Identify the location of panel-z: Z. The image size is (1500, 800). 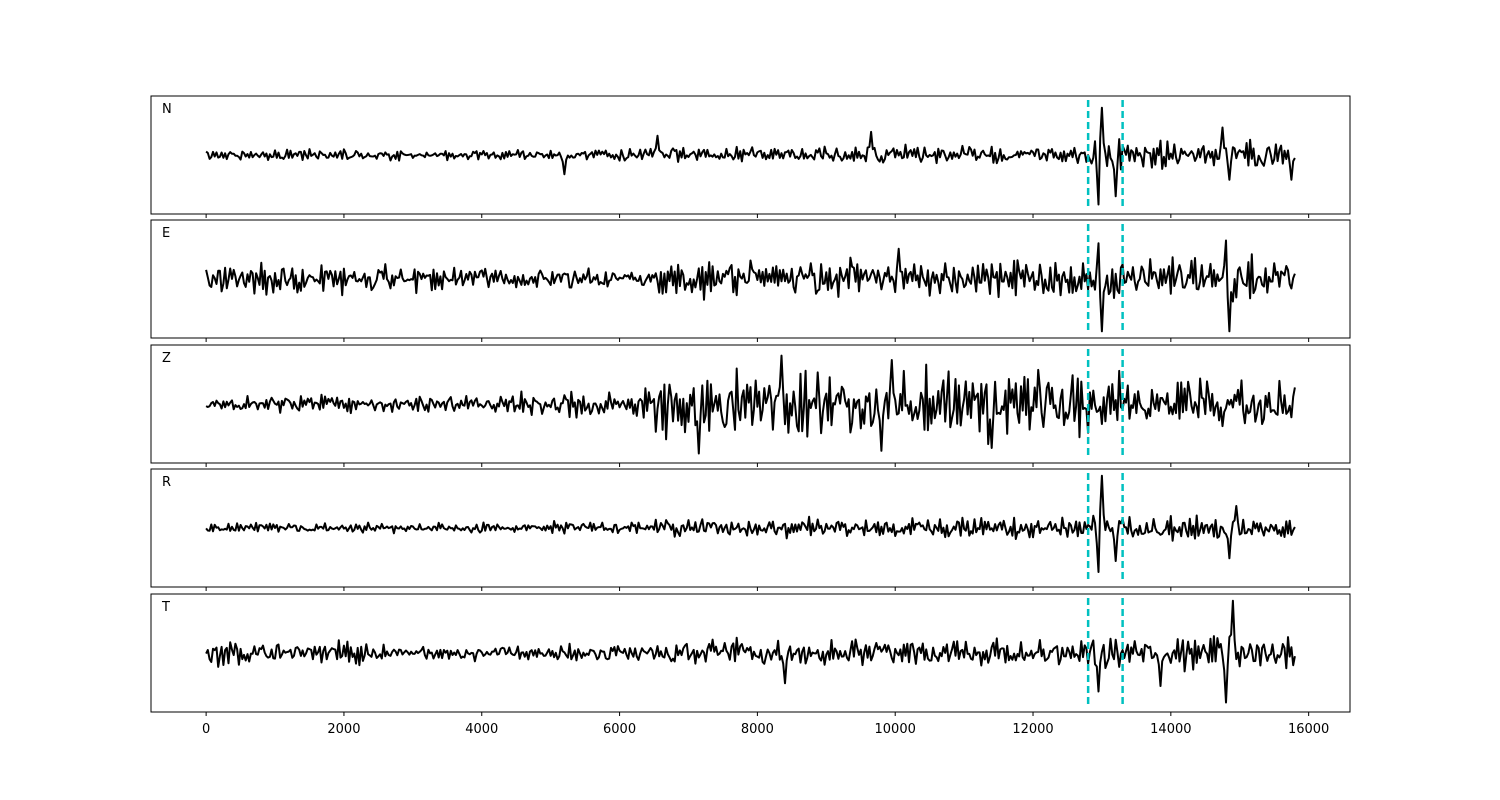
(750, 405).